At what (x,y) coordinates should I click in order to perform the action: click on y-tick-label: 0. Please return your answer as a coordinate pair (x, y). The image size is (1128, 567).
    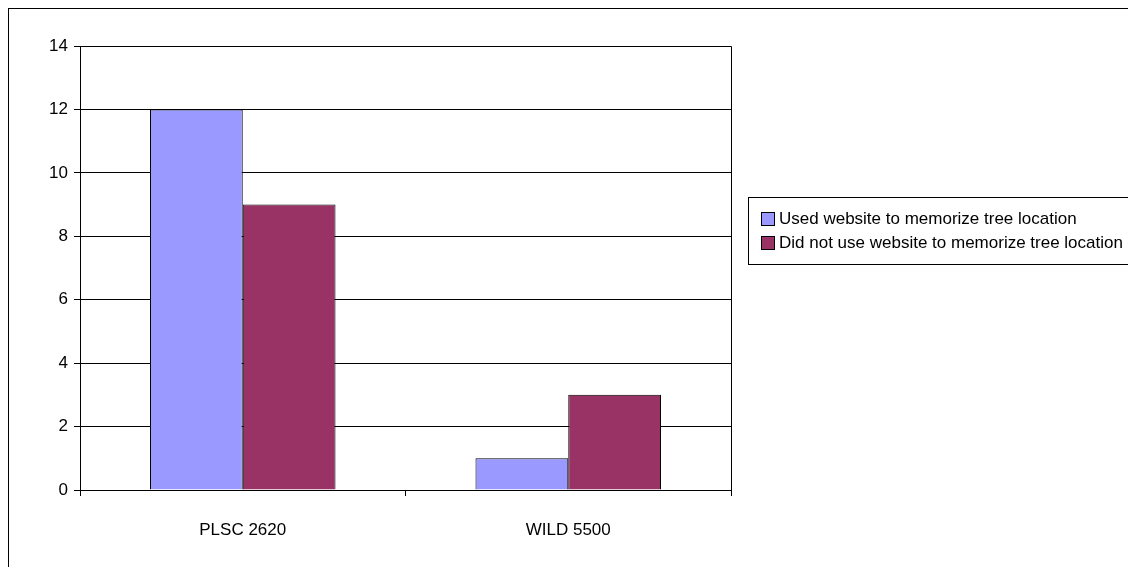
    Looking at the image, I should click on (63, 489).